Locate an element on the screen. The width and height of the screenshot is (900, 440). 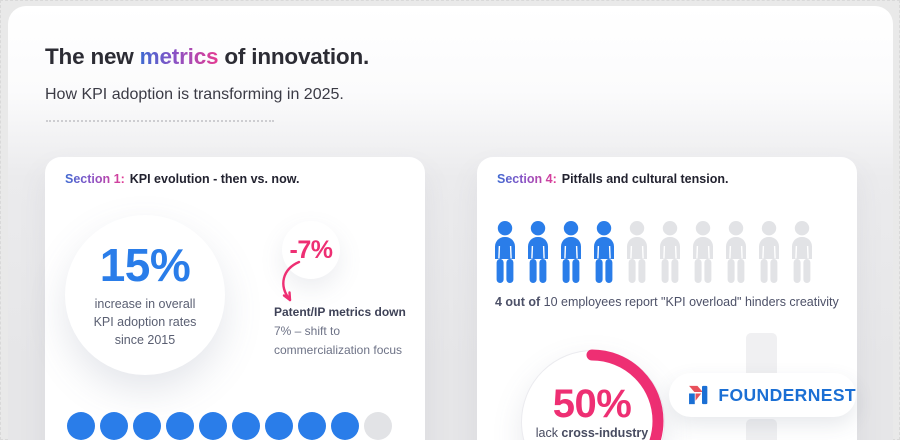
caption-bold: 4 out of is located at coordinates (518, 302).